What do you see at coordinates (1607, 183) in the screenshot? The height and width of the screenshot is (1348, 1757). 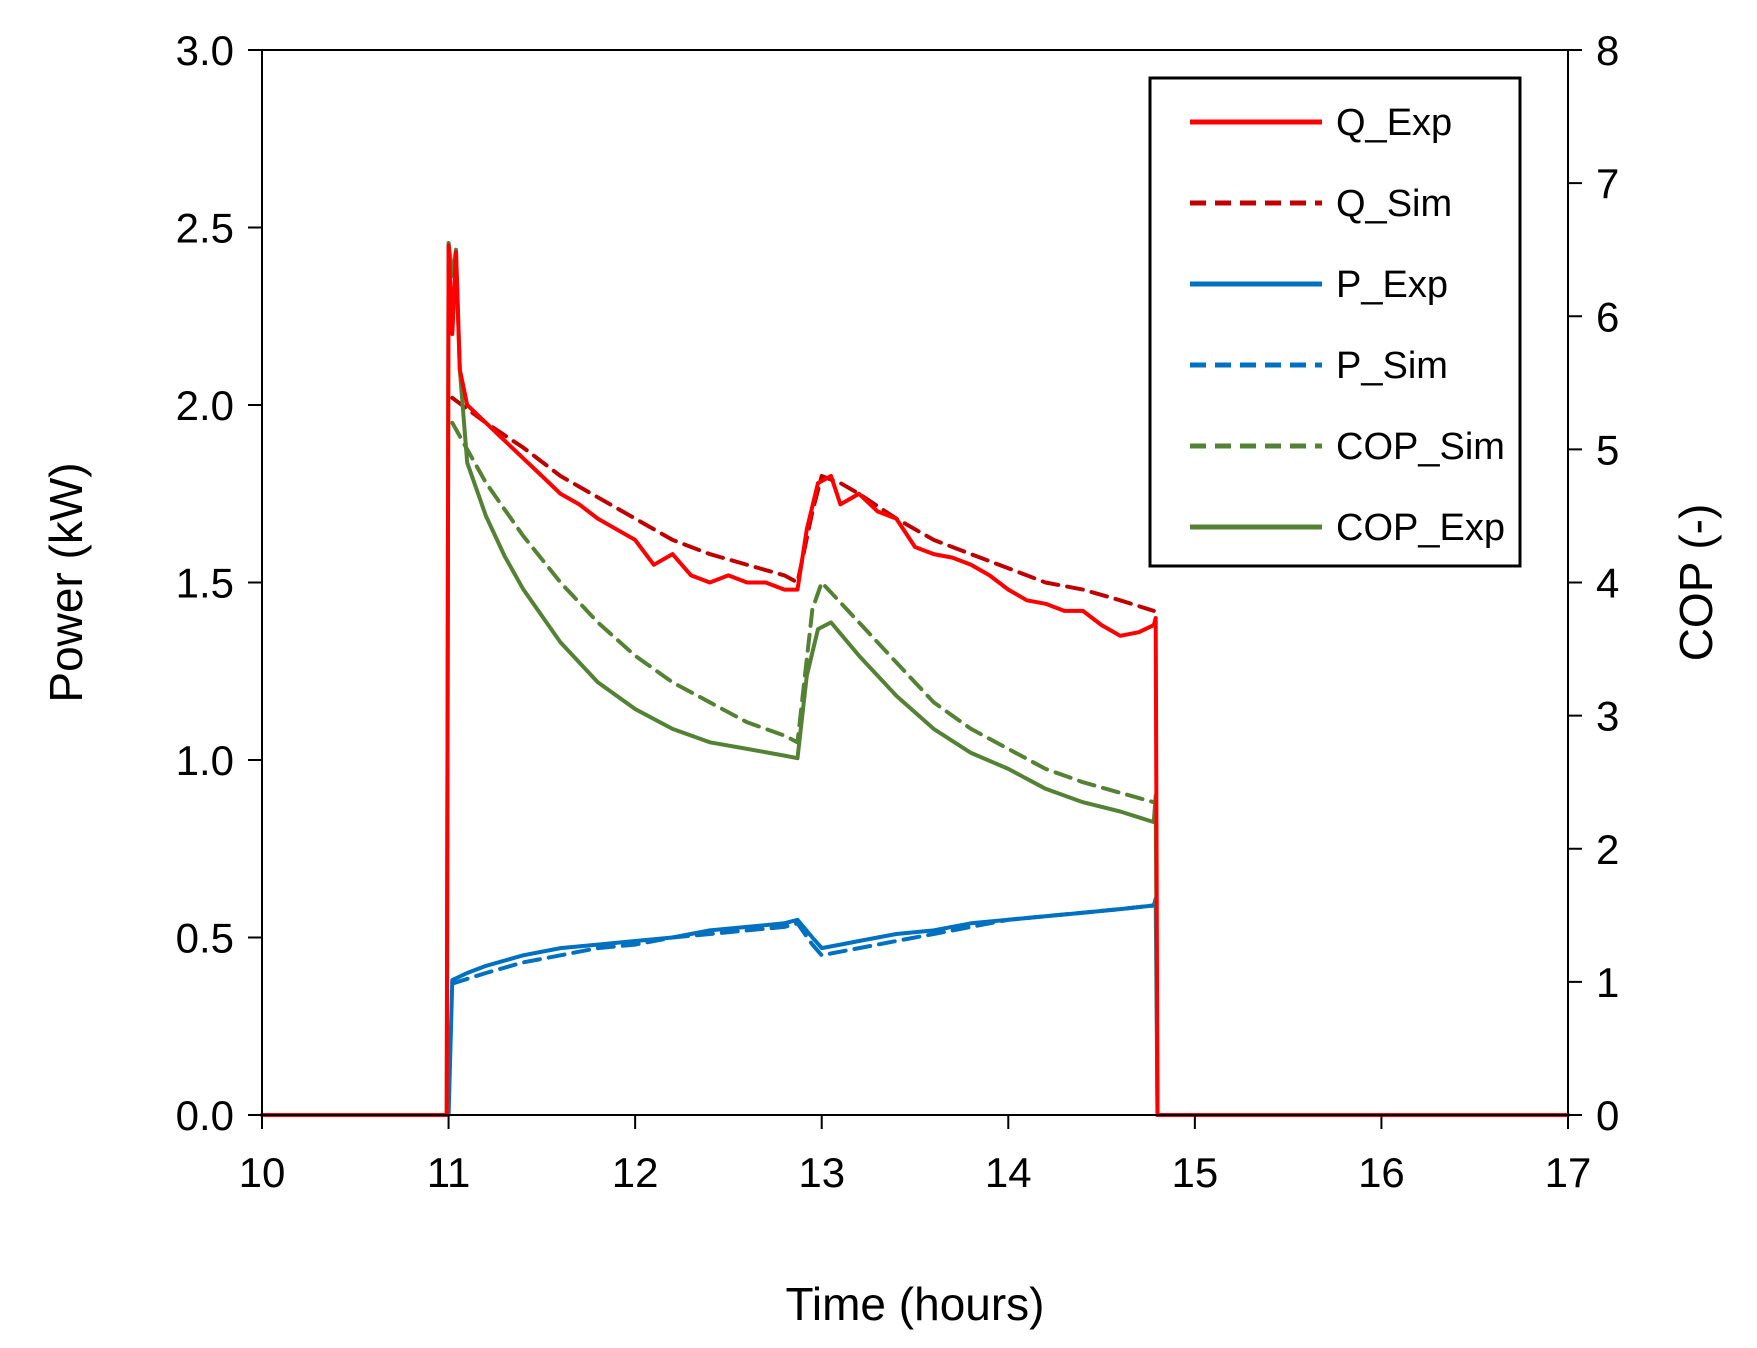 I see `y-right-tick-label: 7` at bounding box center [1607, 183].